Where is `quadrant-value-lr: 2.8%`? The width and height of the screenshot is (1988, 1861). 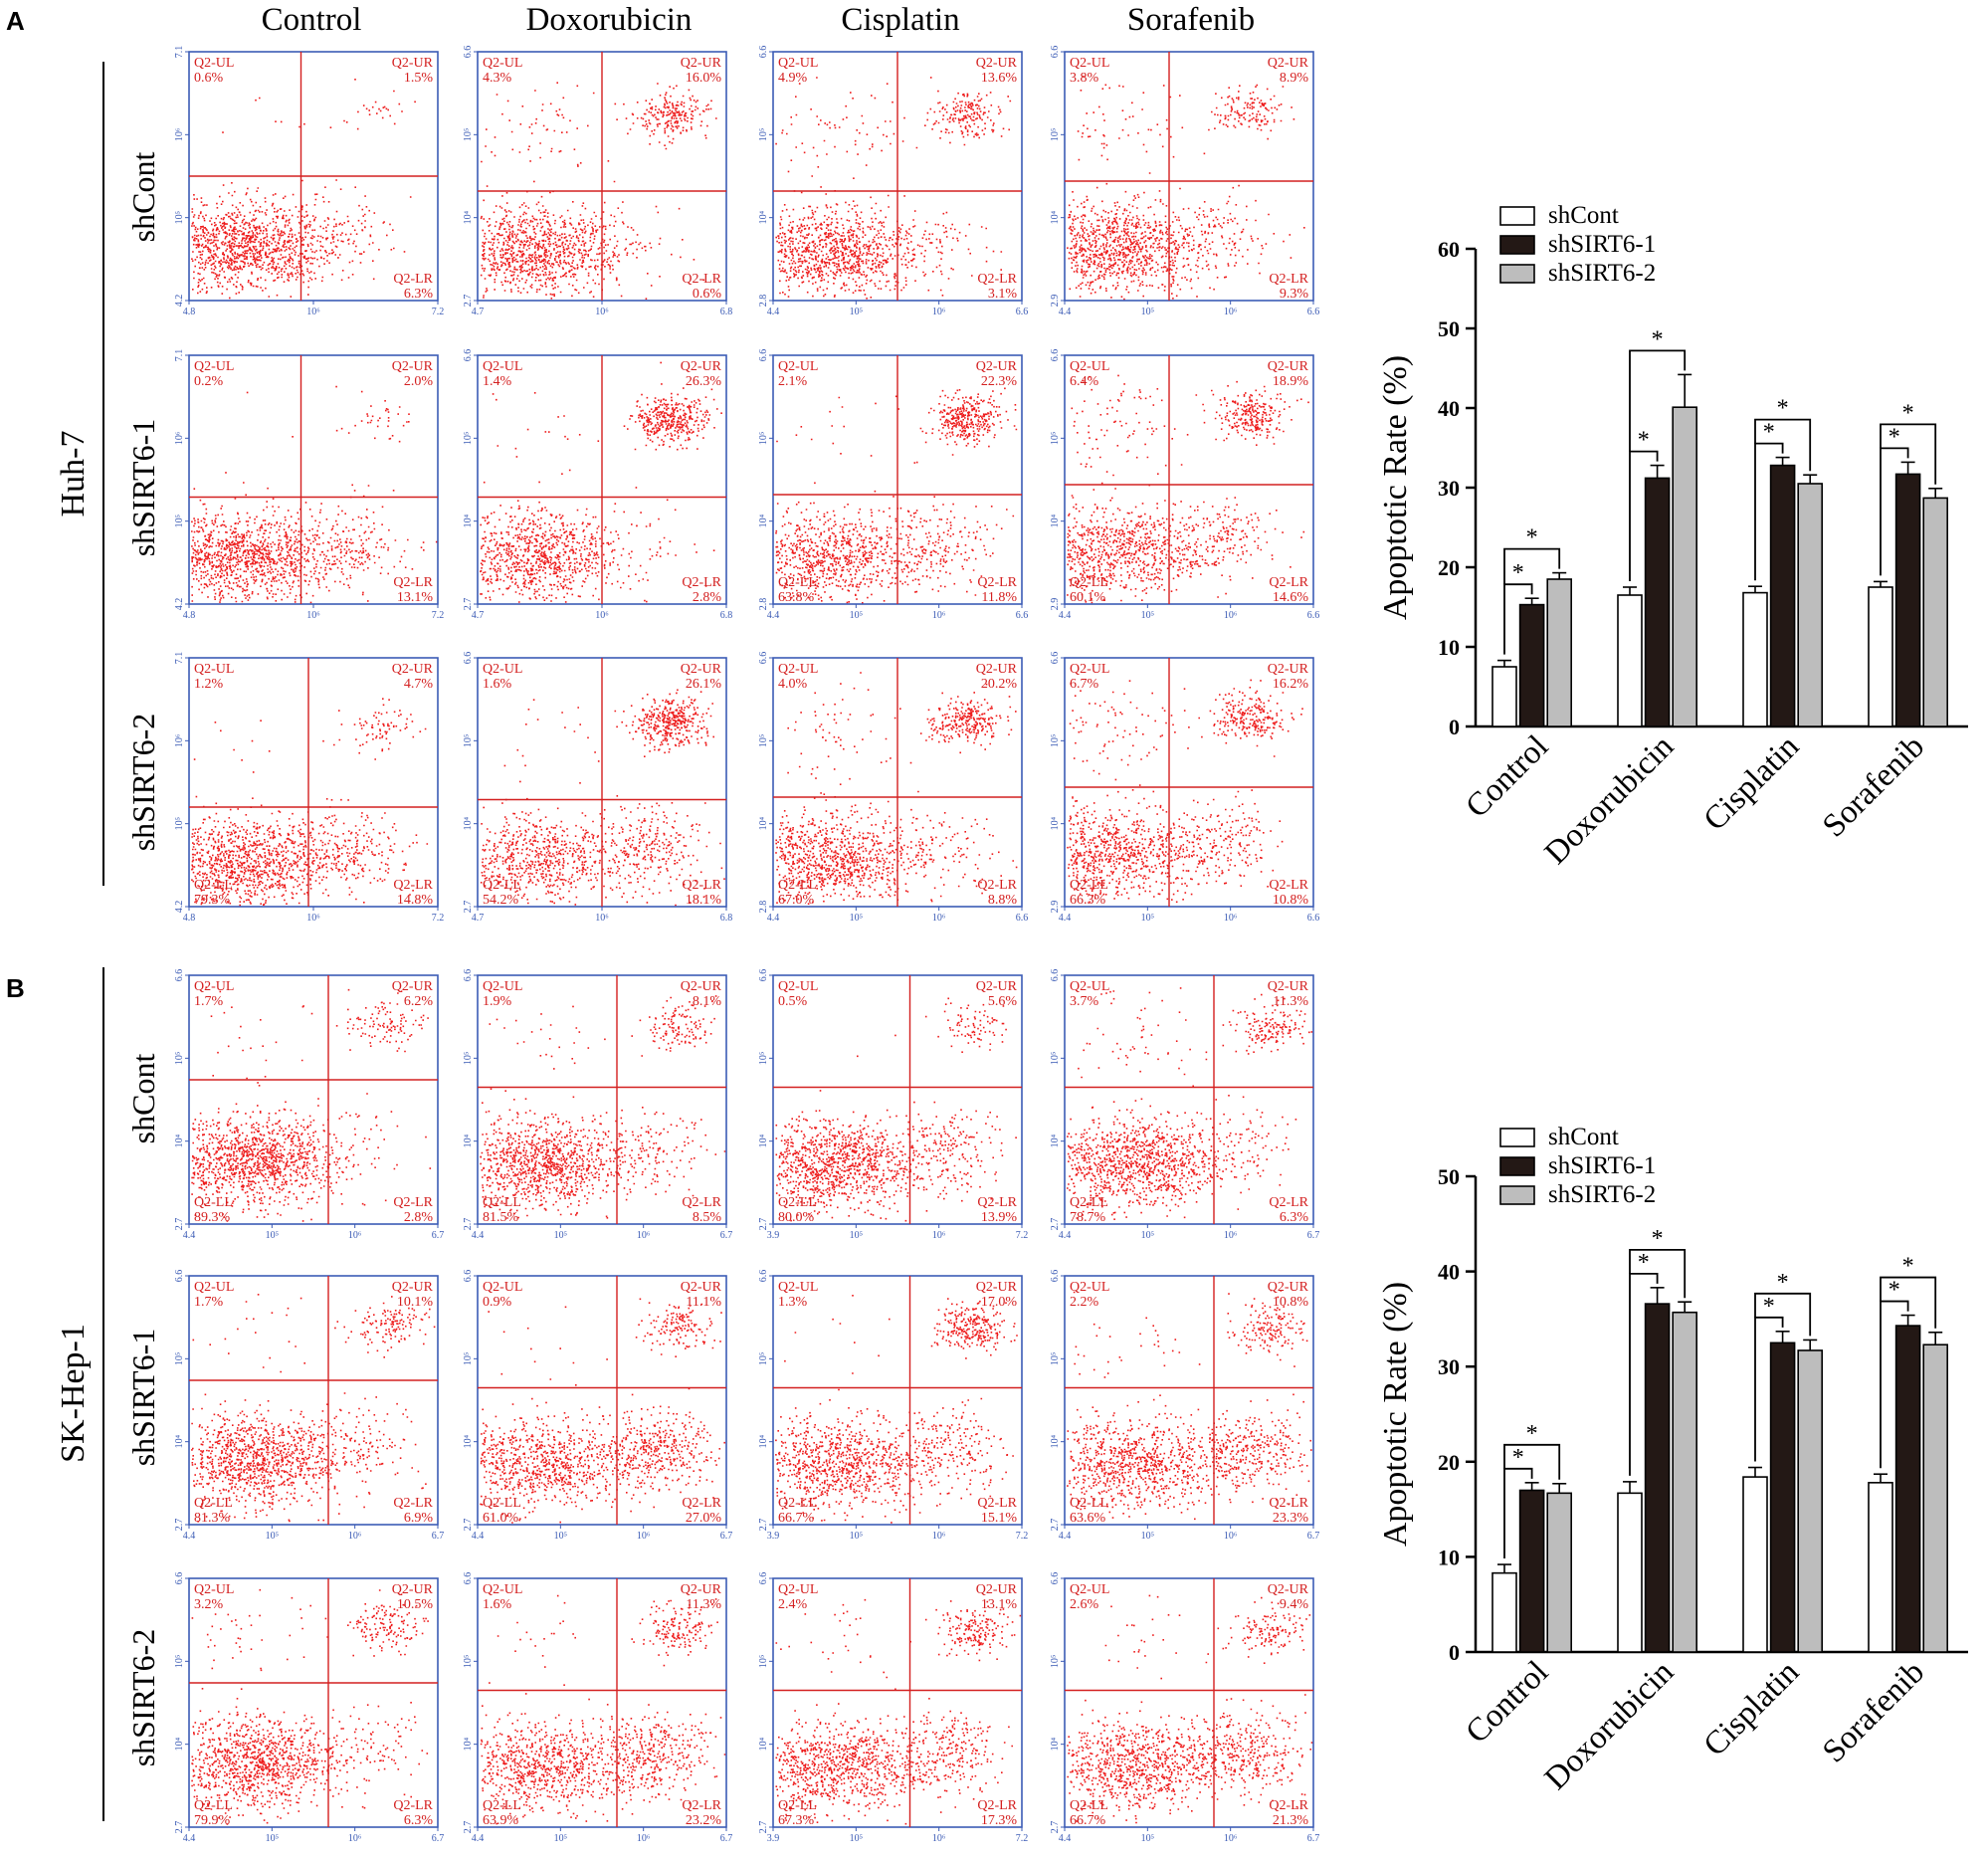
quadrant-value-lr: 2.8% is located at coordinates (419, 1218).